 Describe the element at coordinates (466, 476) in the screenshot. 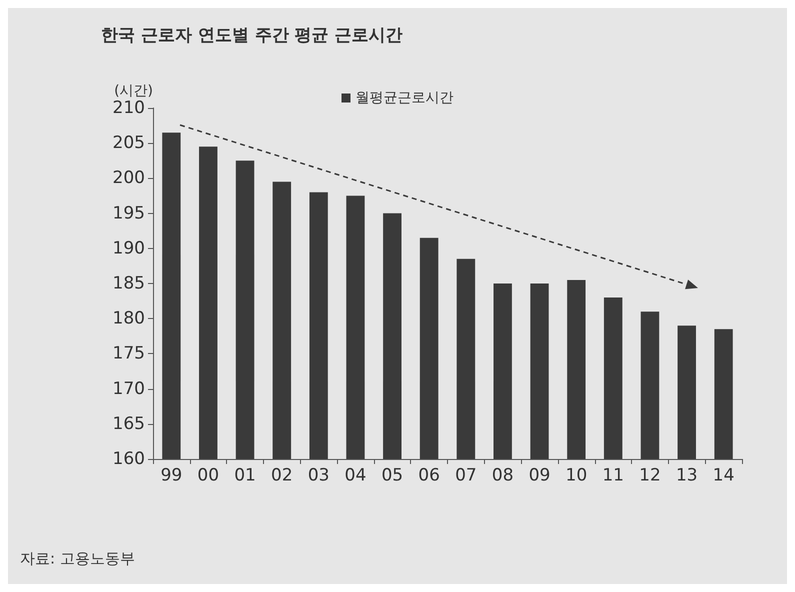

I see `x-tick-label: 07` at that location.